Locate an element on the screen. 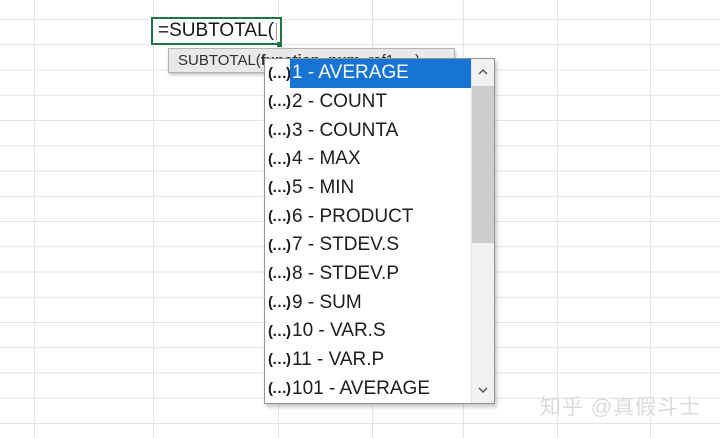  list-item-label: 7 - STDEV.S is located at coordinates (346, 245).